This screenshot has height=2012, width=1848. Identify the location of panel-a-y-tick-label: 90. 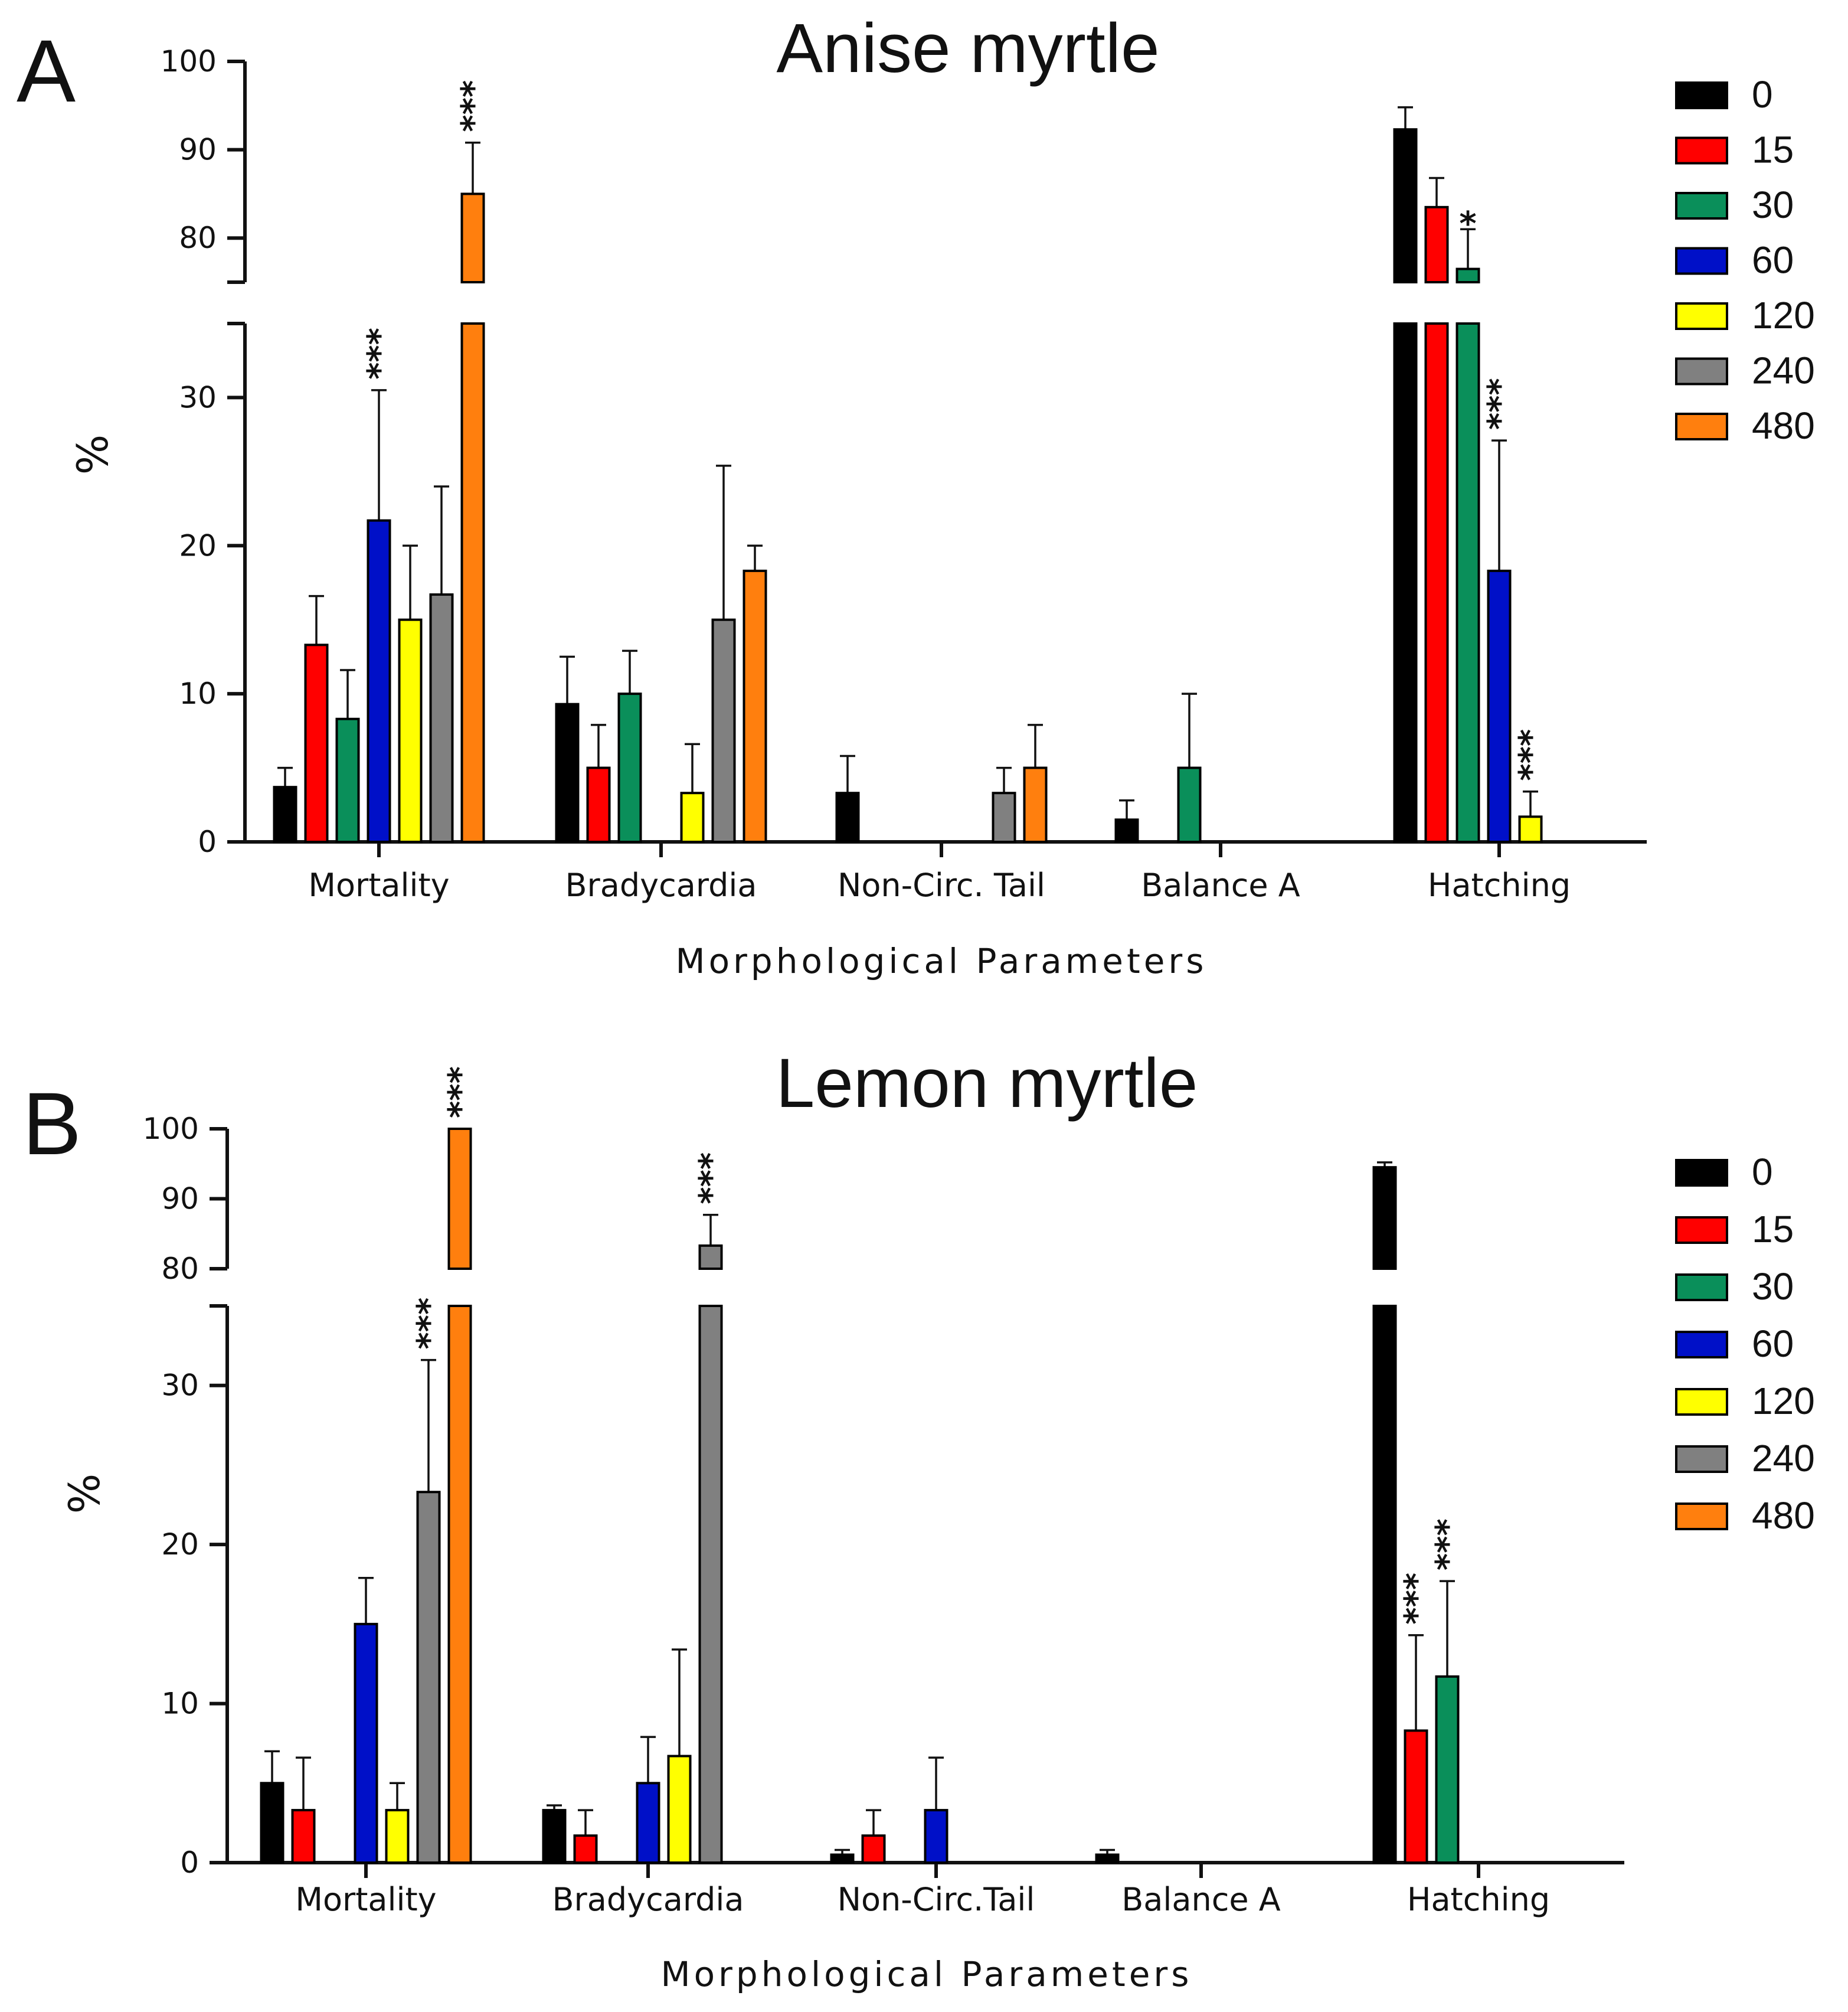
(198, 150).